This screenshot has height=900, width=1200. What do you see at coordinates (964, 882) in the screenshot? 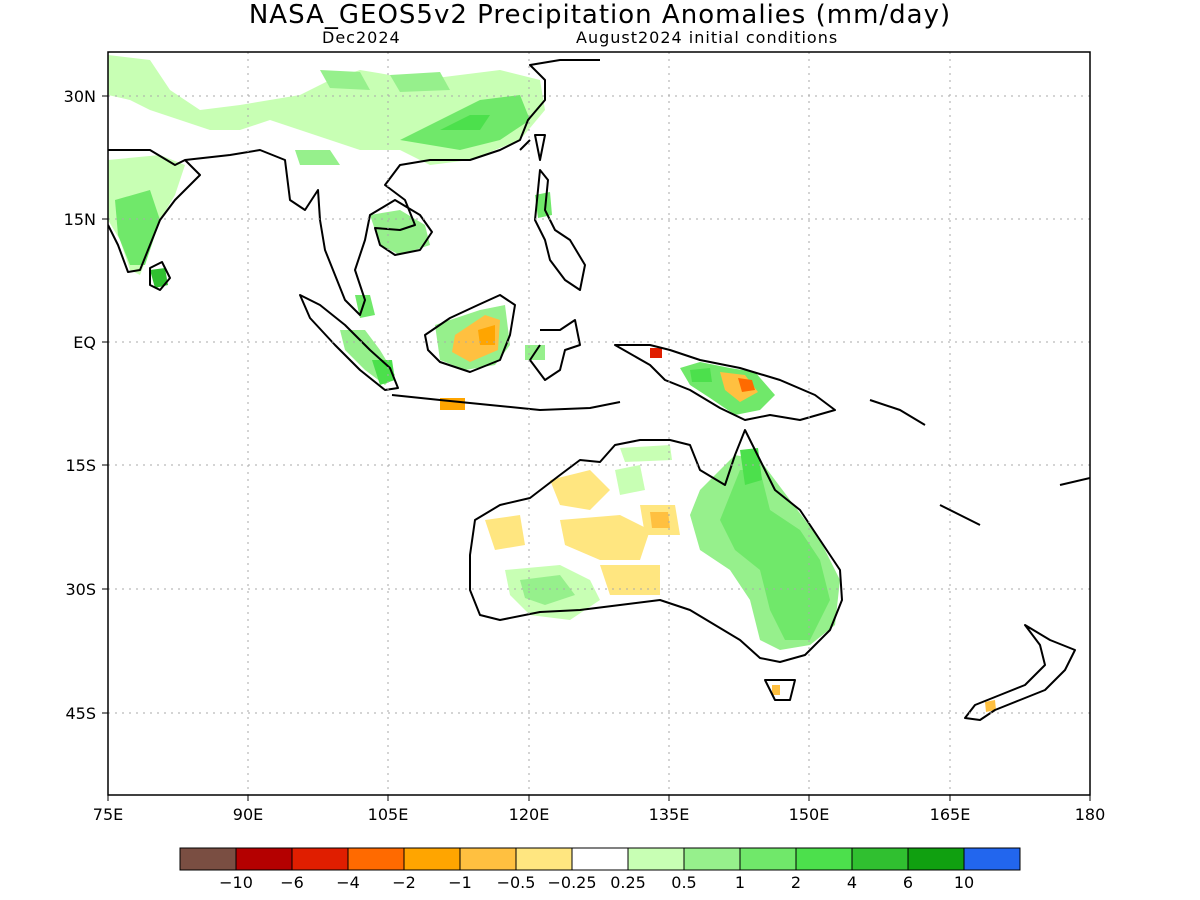
I see `colorbar-label: 10` at bounding box center [964, 882].